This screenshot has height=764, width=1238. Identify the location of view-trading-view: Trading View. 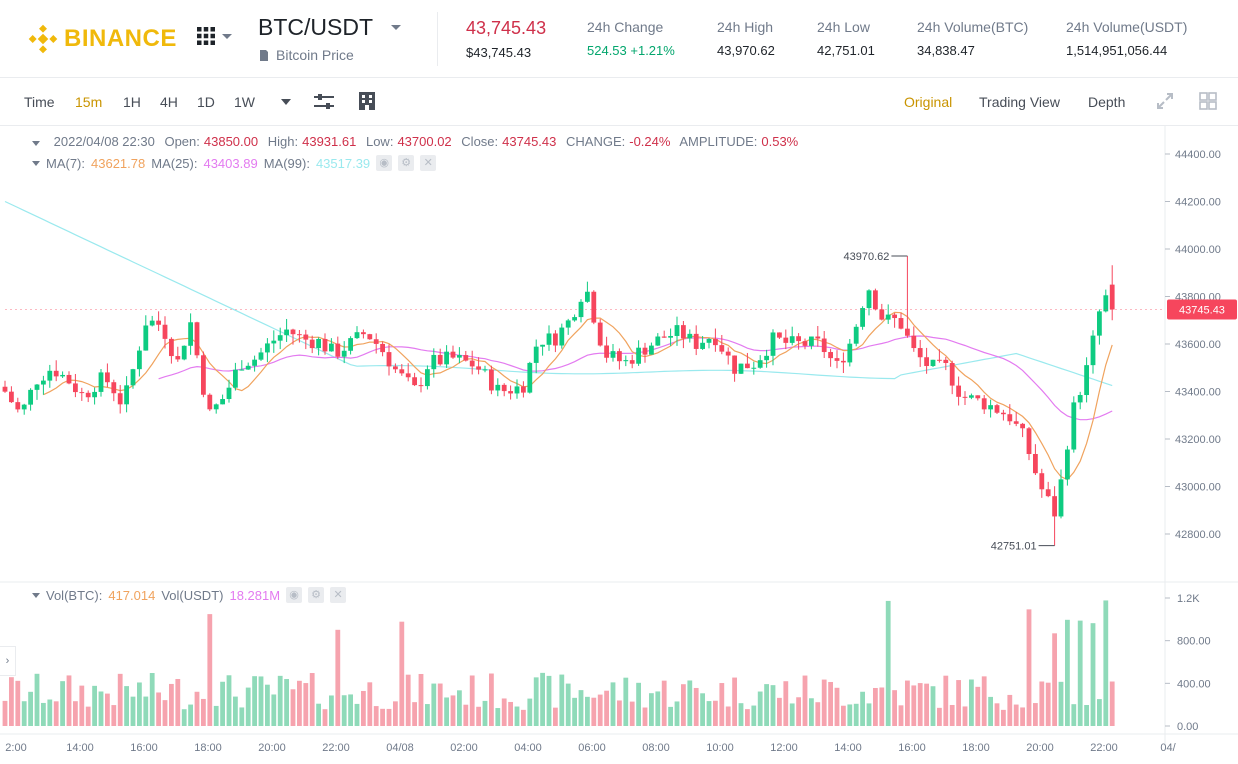
(1019, 102).